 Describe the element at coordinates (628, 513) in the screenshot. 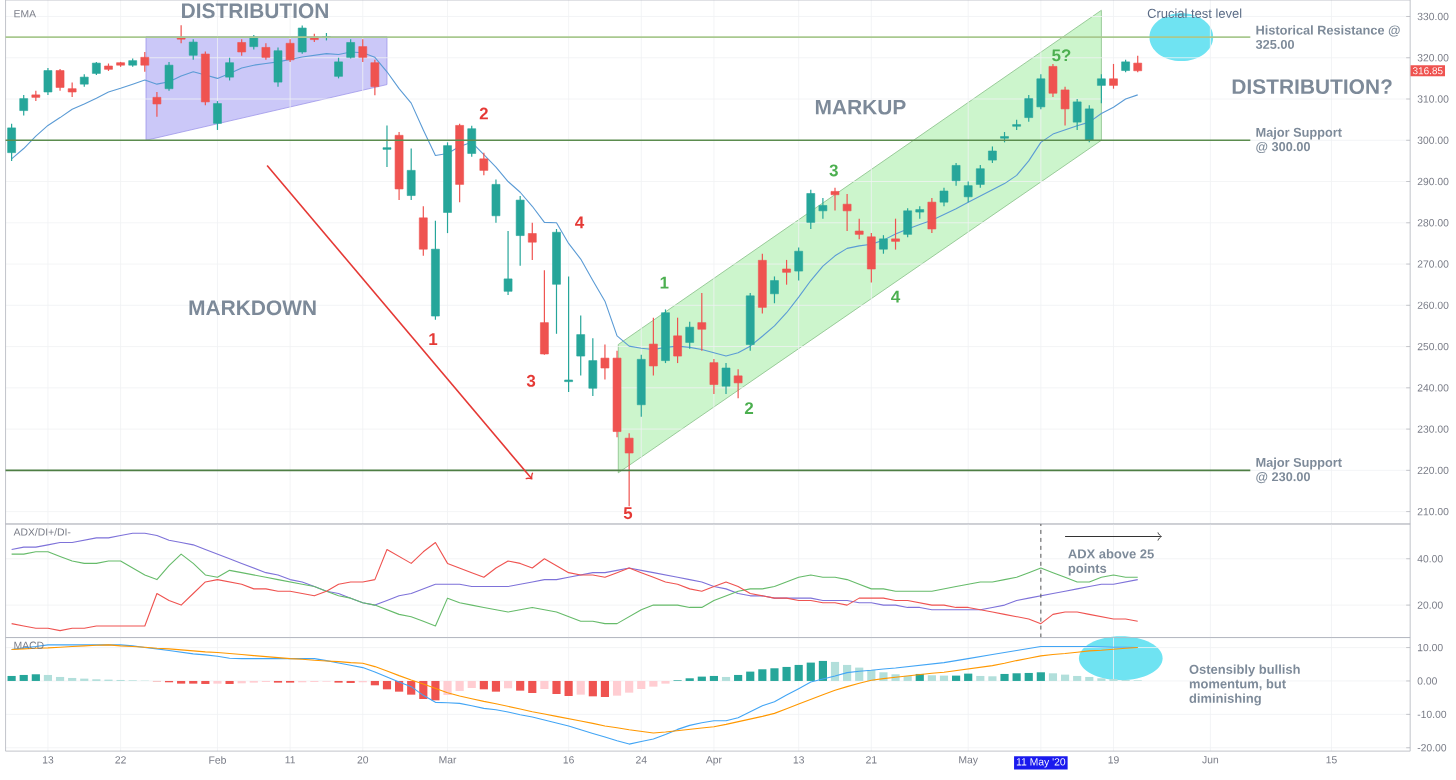

I see `annotation: 5` at that location.